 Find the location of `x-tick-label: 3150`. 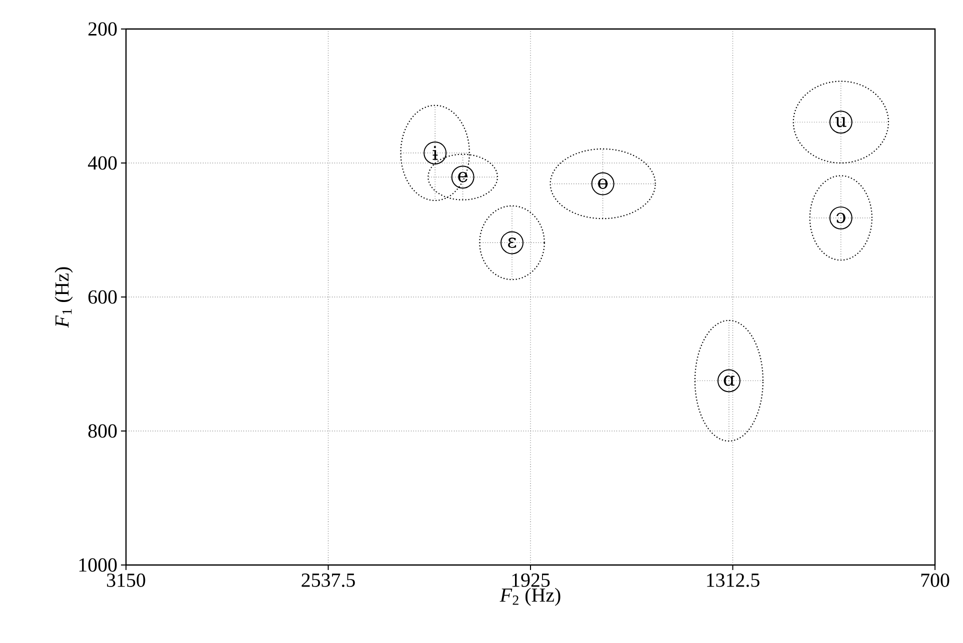

x-tick-label: 3150 is located at coordinates (126, 580).